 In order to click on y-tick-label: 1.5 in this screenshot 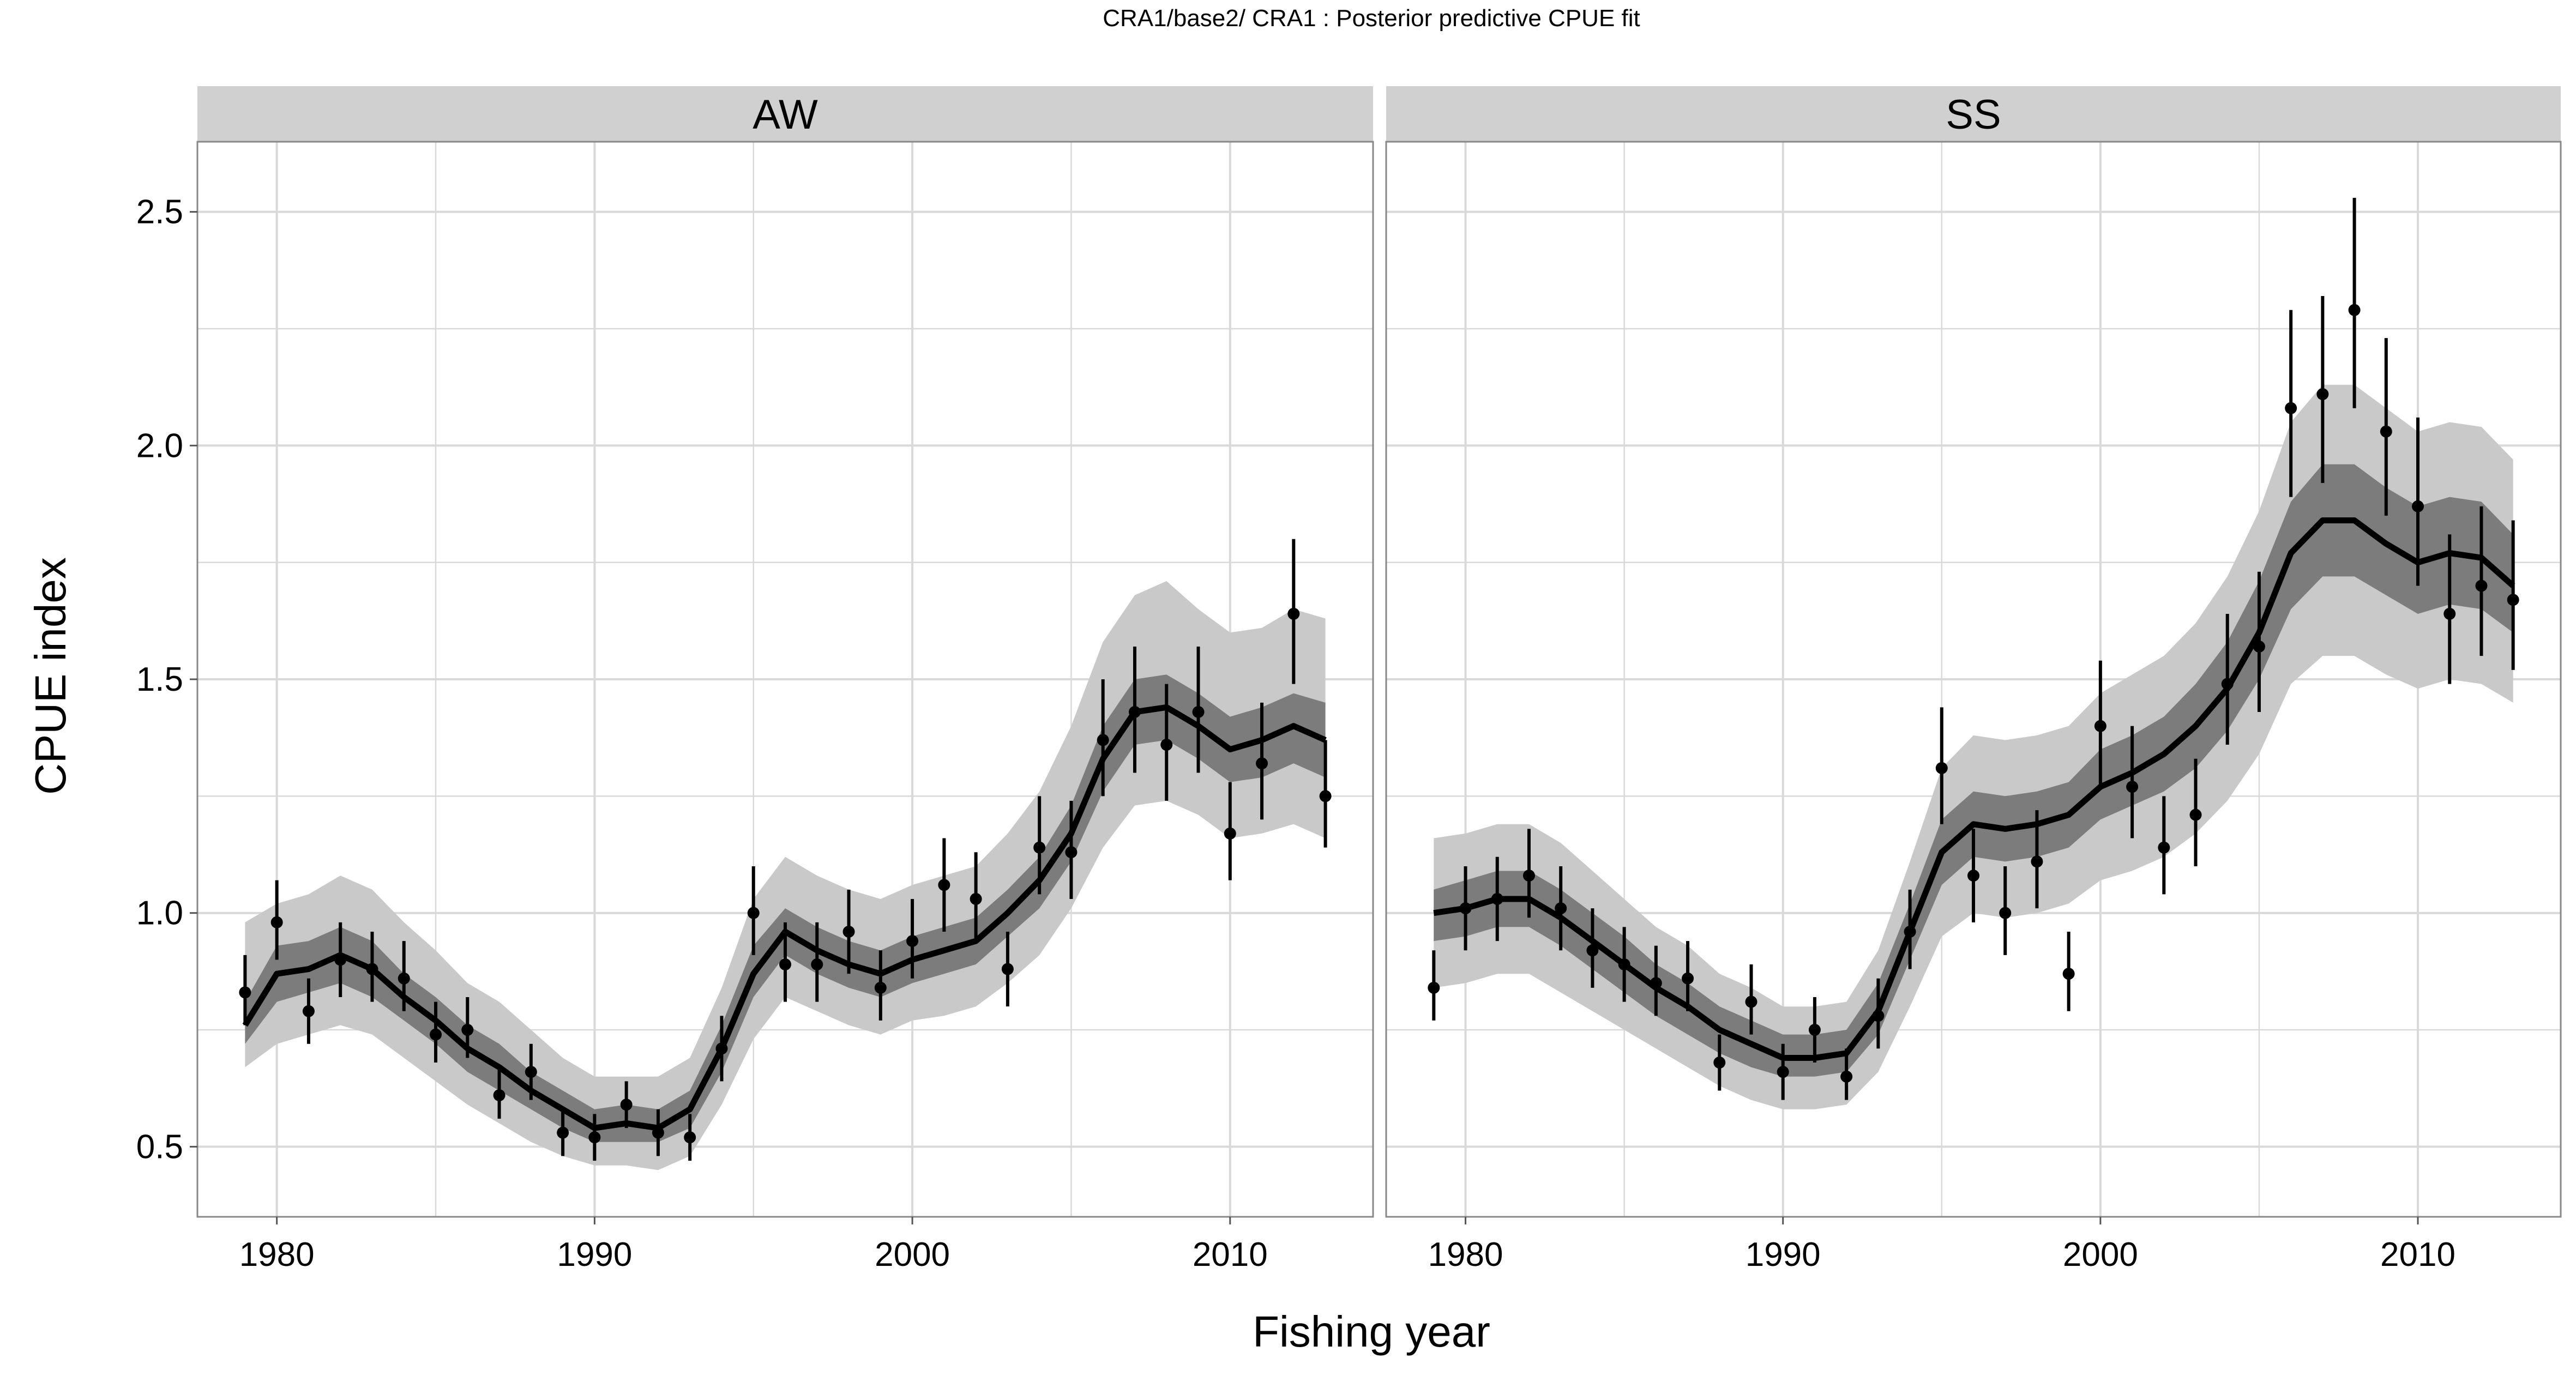, I will do `click(159, 680)`.